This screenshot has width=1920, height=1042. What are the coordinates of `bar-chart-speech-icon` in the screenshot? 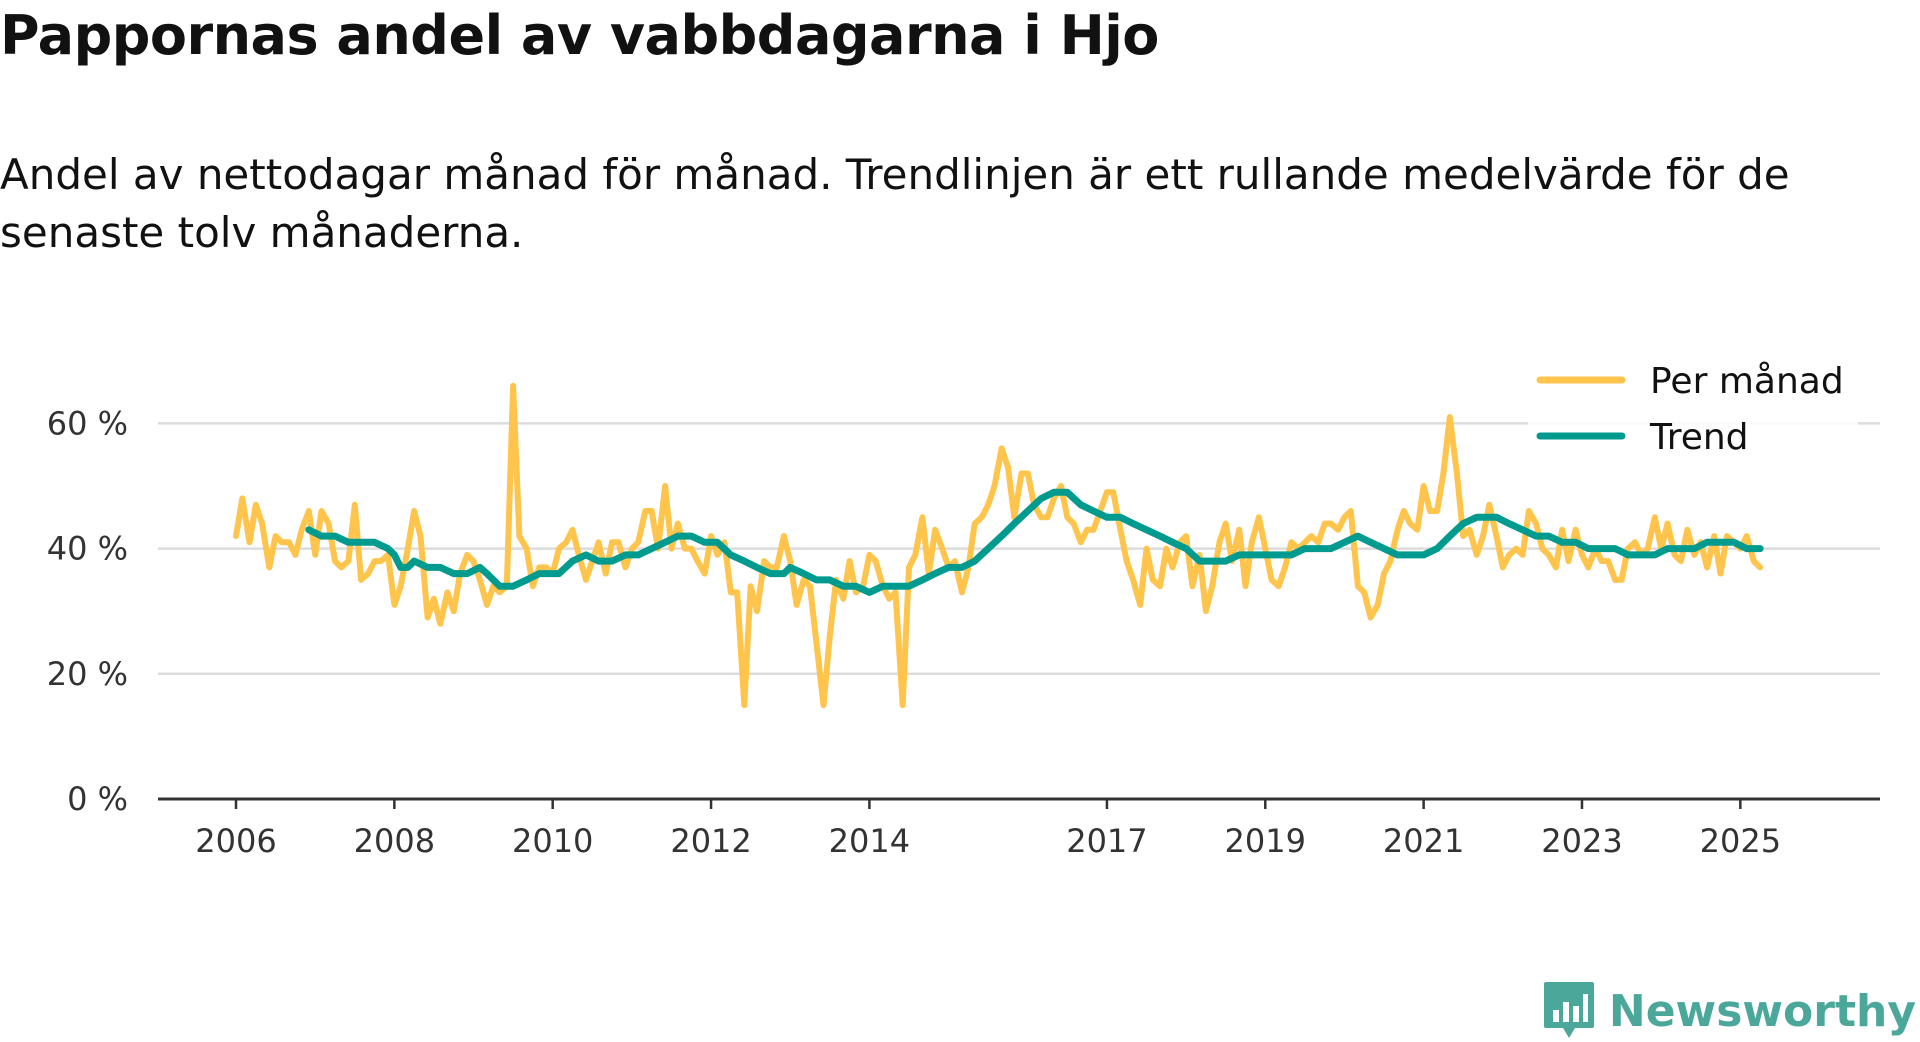 It's located at (1568, 1010).